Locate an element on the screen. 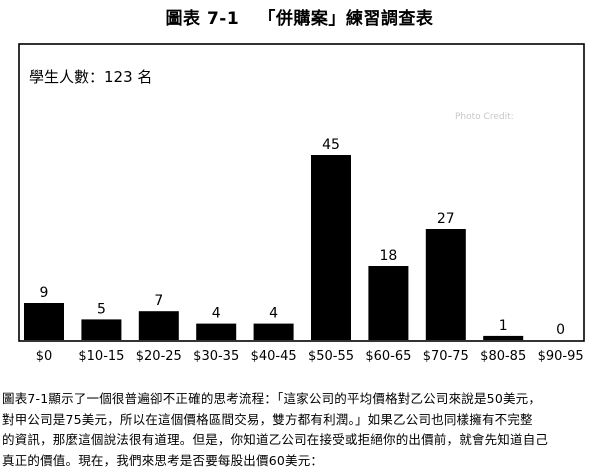 Image resolution: width=599 pixels, height=475 pixels. data-label-9: 0 is located at coordinates (560, 330).